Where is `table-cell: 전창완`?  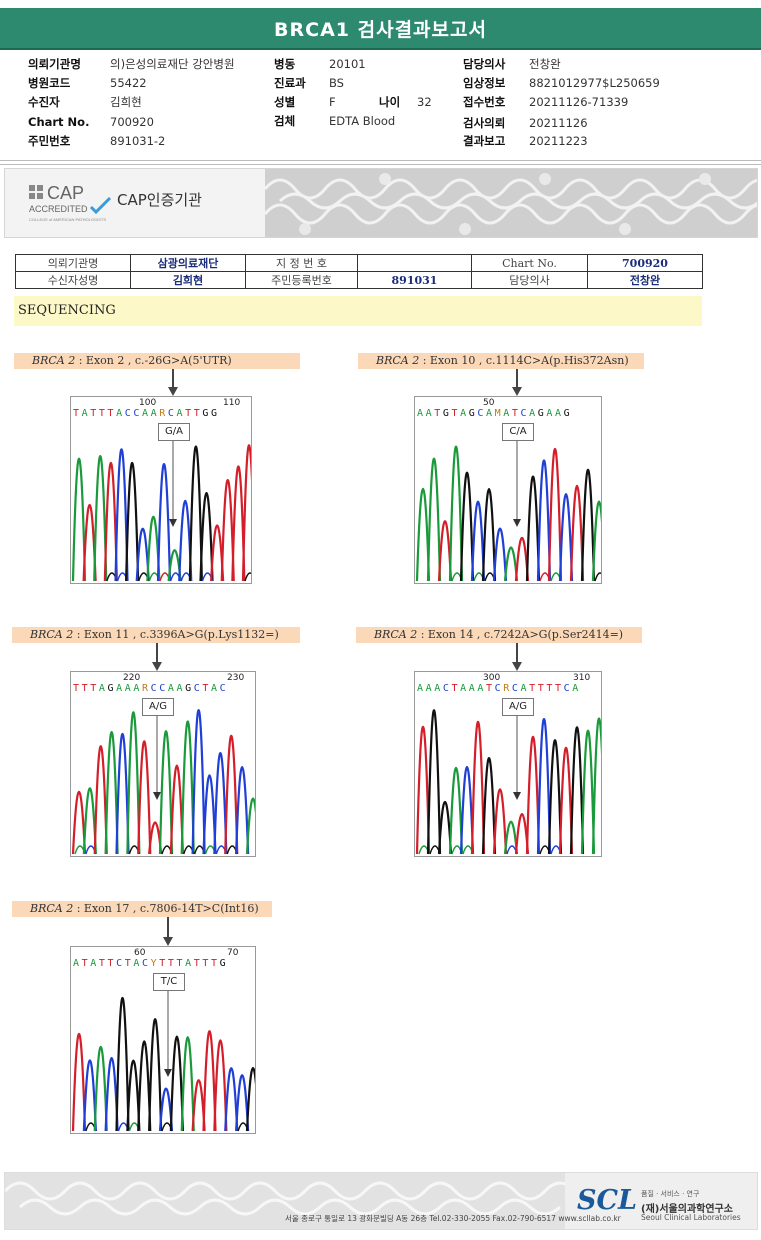
table-cell: 전창완 is located at coordinates (645, 280).